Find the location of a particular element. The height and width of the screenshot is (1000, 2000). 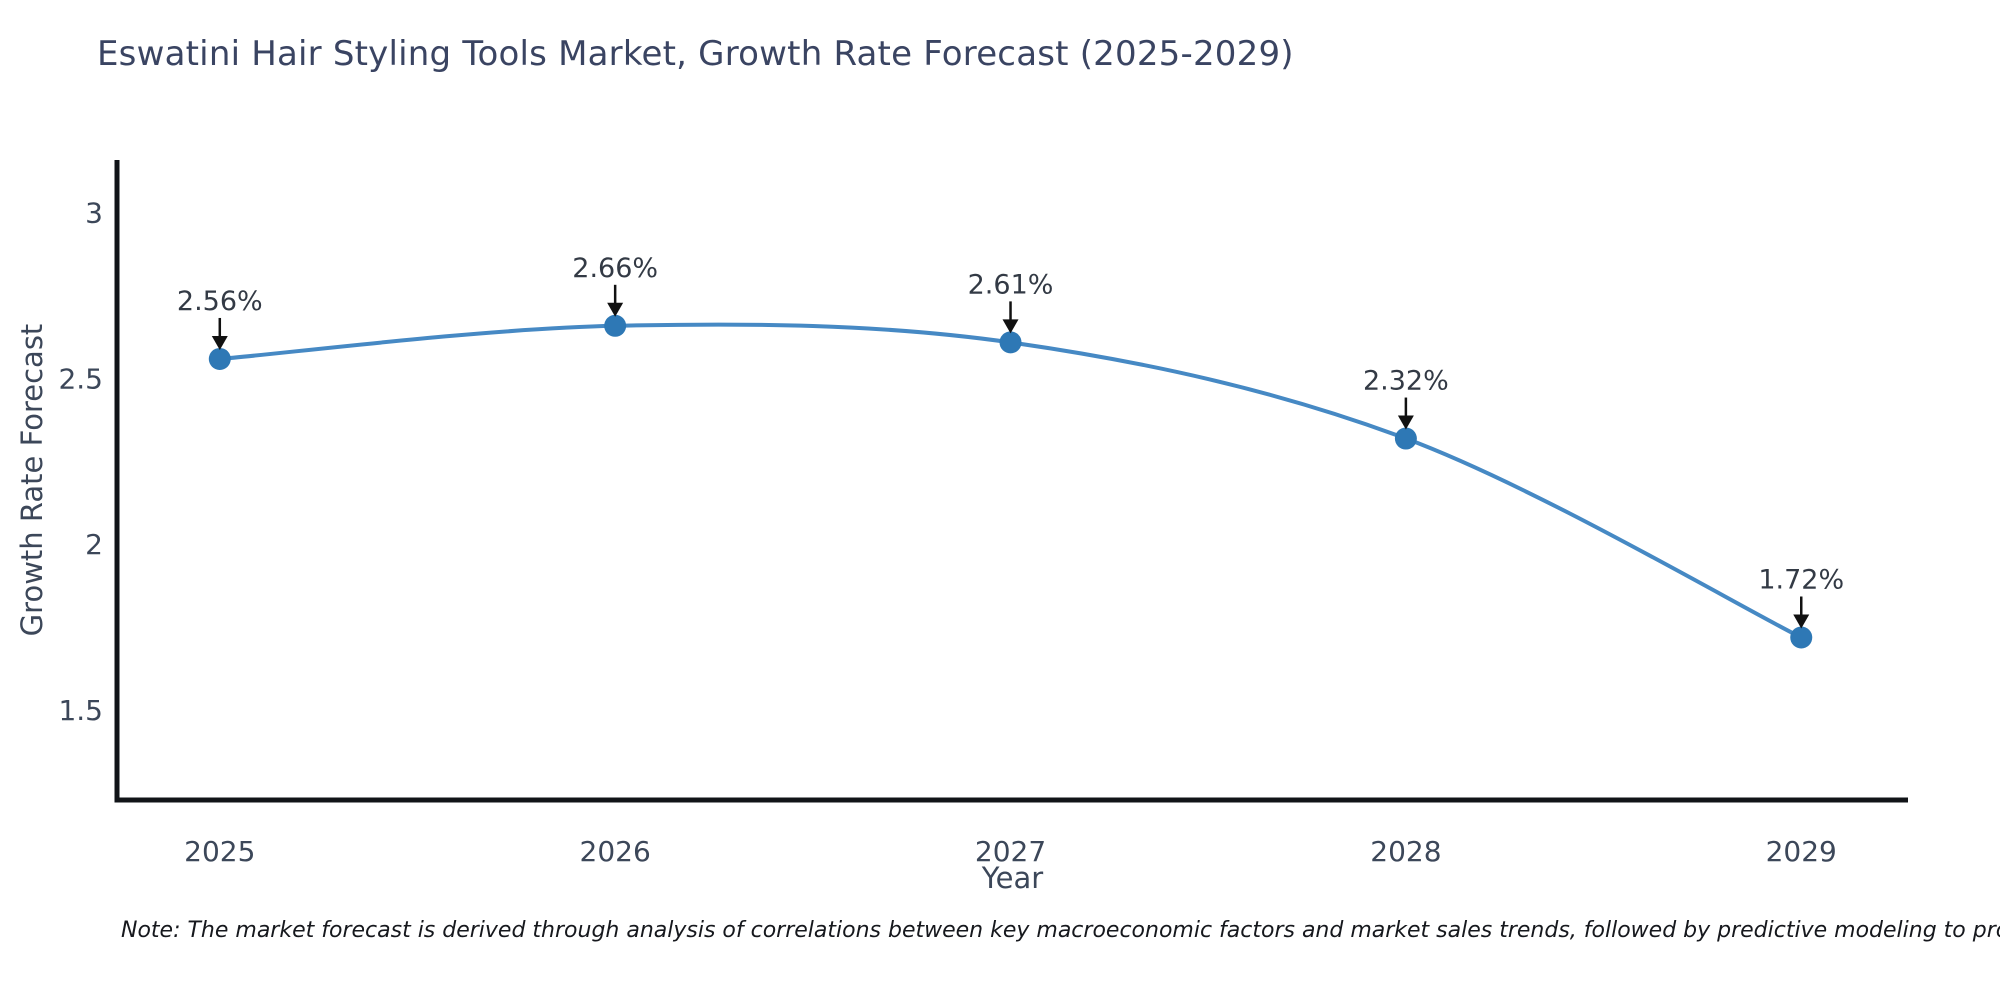

x-axis-tick-label: 2025 is located at coordinates (219, 851).